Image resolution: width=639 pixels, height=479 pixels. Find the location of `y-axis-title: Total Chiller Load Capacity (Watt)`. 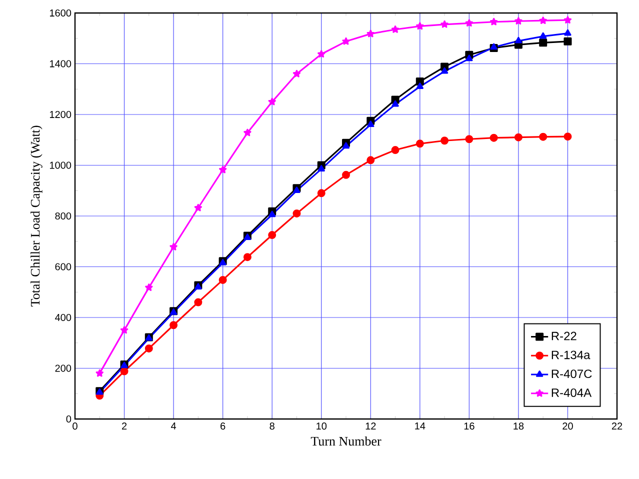

y-axis-title: Total Chiller Load Capacity (Watt) is located at coordinates (36, 216).